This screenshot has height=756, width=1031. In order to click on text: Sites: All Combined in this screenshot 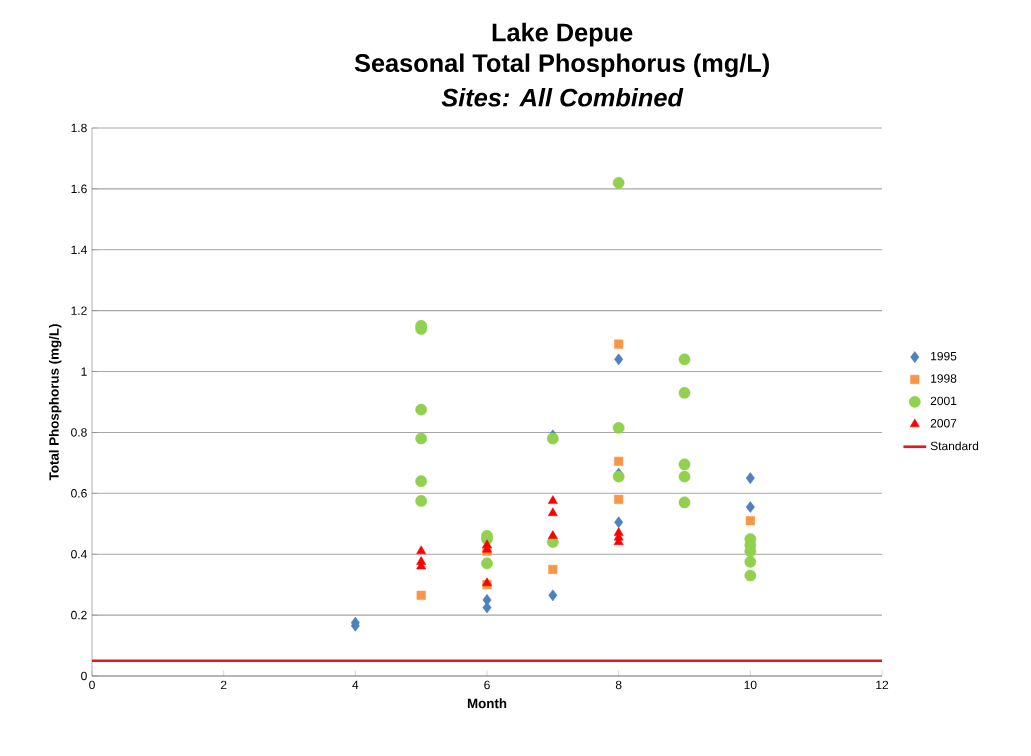, I will do `click(562, 97)`.